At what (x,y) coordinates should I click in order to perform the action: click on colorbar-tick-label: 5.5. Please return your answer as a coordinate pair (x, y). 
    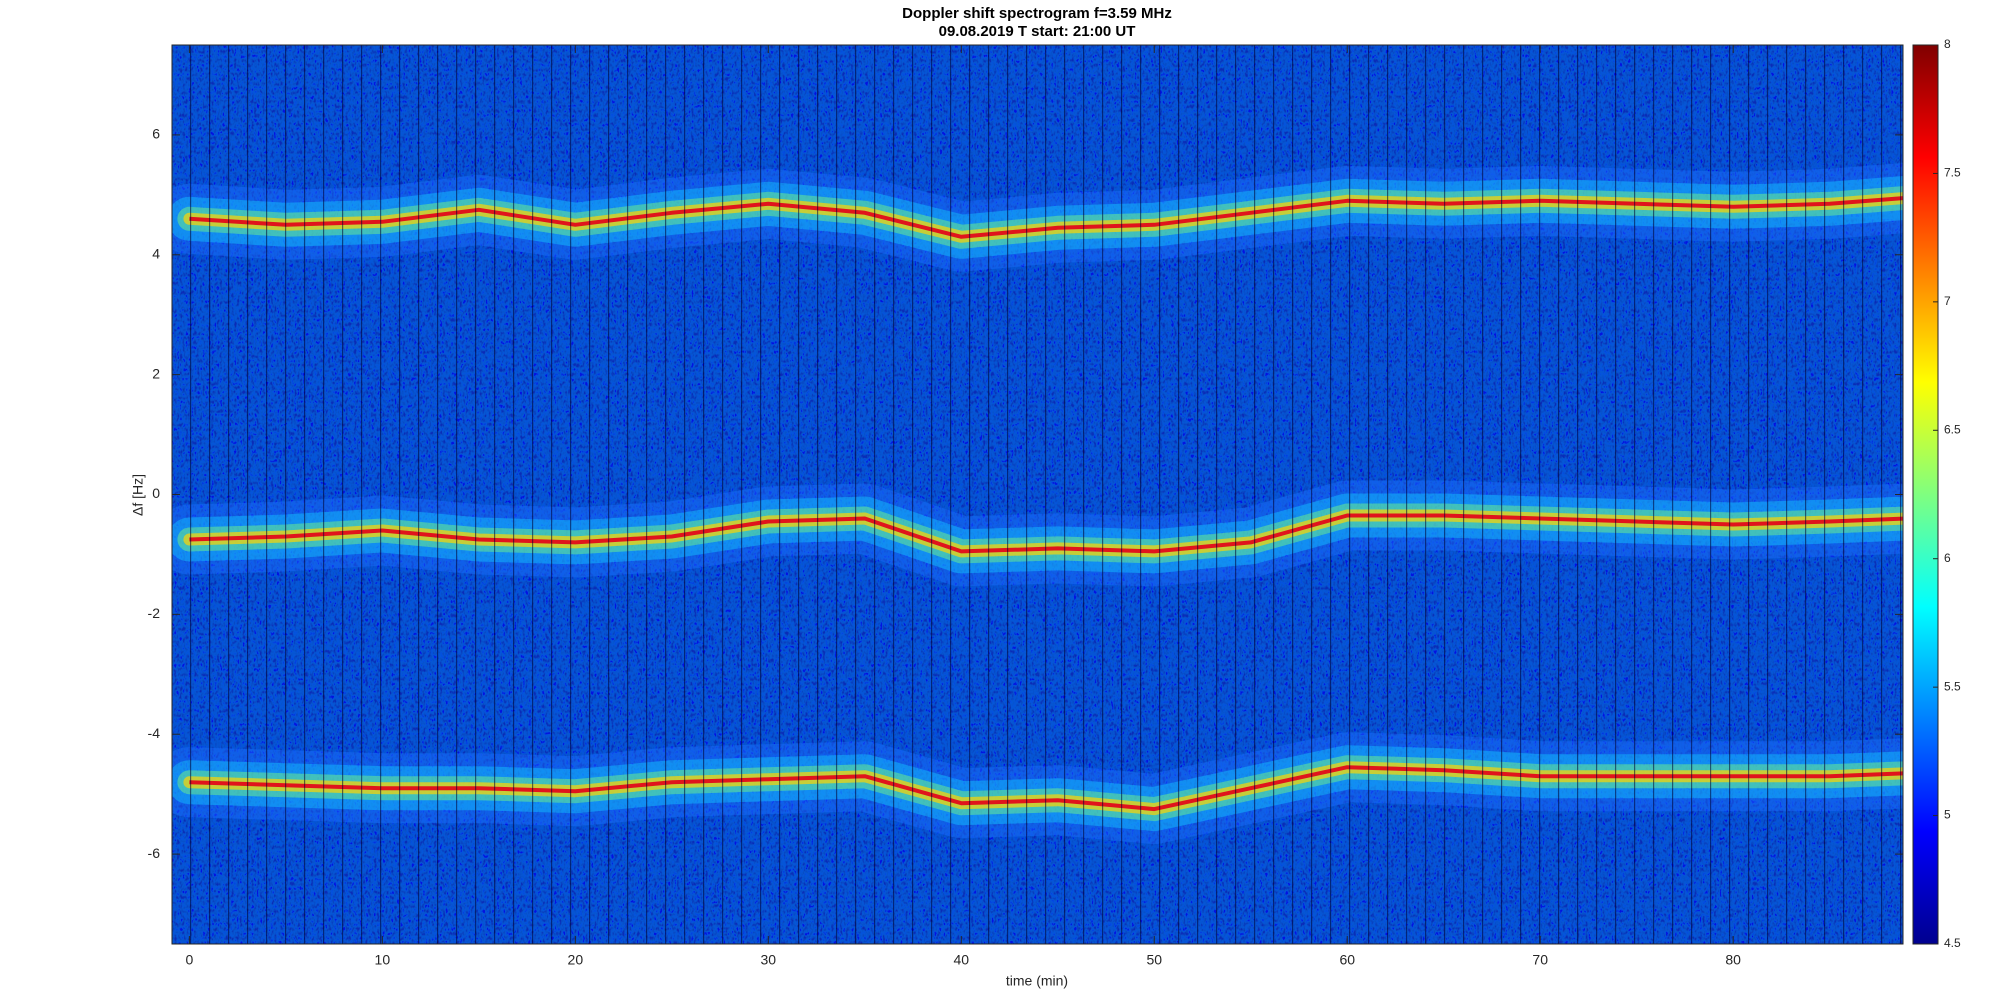
    Looking at the image, I should click on (1952, 686).